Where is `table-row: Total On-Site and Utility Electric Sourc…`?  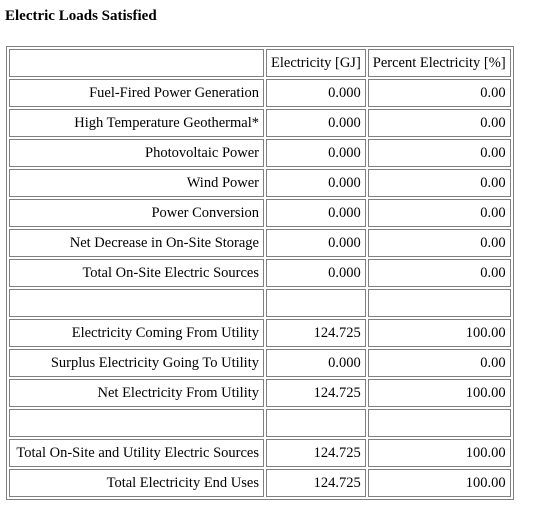
table-row: Total On-Site and Utility Electric Sourc… is located at coordinates (260, 453).